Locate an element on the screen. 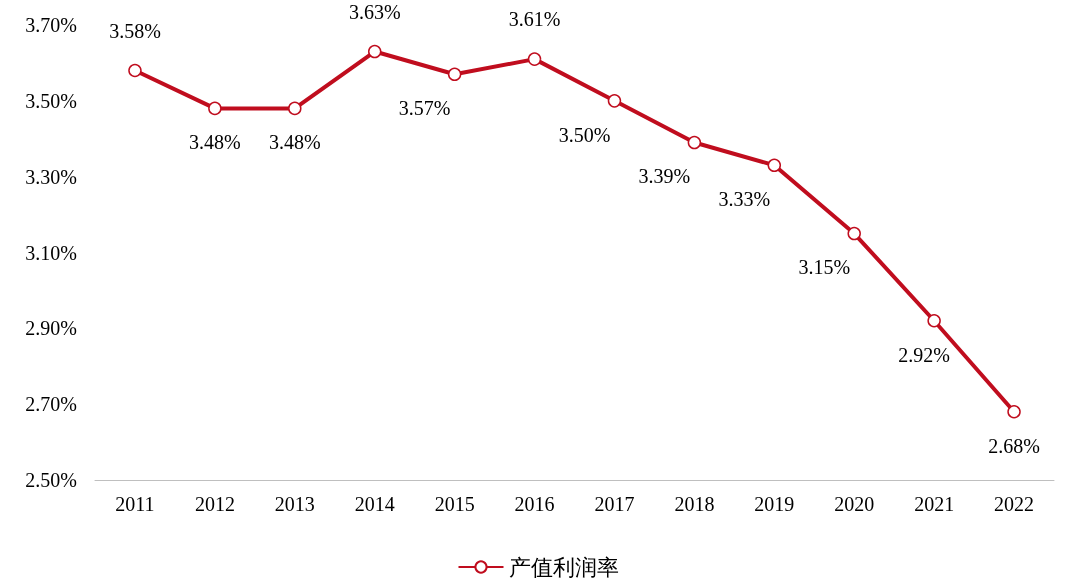  y-tick-label: 2.90% is located at coordinates (51, 328).